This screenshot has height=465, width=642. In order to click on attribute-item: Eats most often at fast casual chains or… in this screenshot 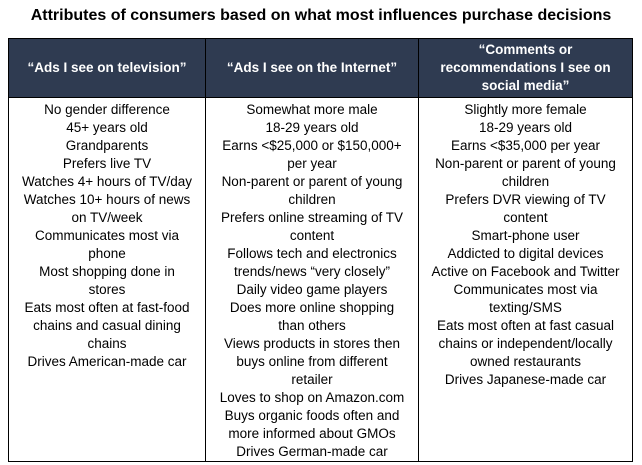, I will do `click(525, 343)`.